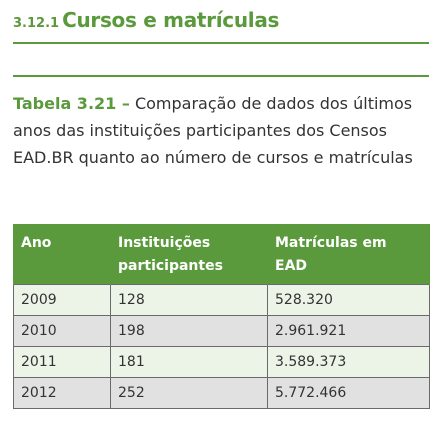  What do you see at coordinates (348, 362) in the screenshot?
I see `cell-matriculas: 3.589.373` at bounding box center [348, 362].